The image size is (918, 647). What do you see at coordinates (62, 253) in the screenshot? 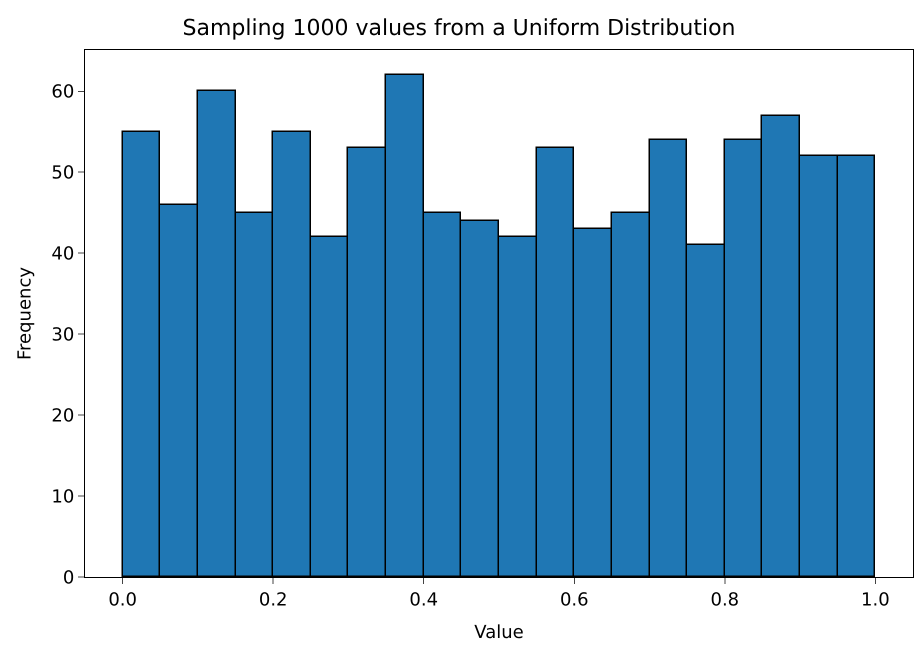
I see `y-tick-label: 40` at bounding box center [62, 253].